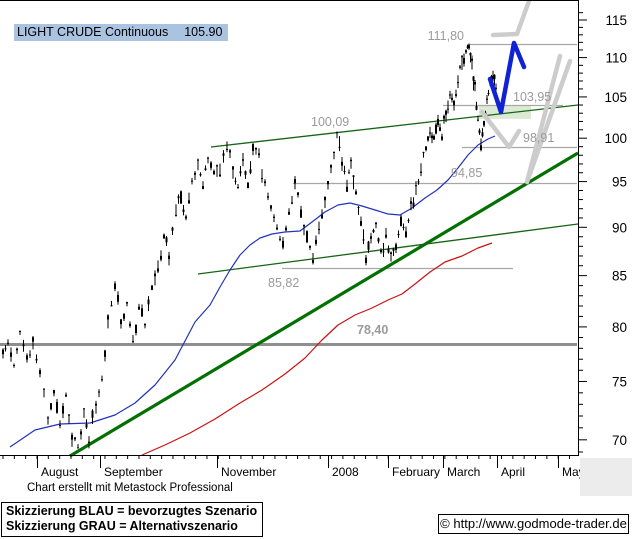 The width and height of the screenshot is (632, 539). I want to click on blue-scenario-arrow, so click(507, 77).